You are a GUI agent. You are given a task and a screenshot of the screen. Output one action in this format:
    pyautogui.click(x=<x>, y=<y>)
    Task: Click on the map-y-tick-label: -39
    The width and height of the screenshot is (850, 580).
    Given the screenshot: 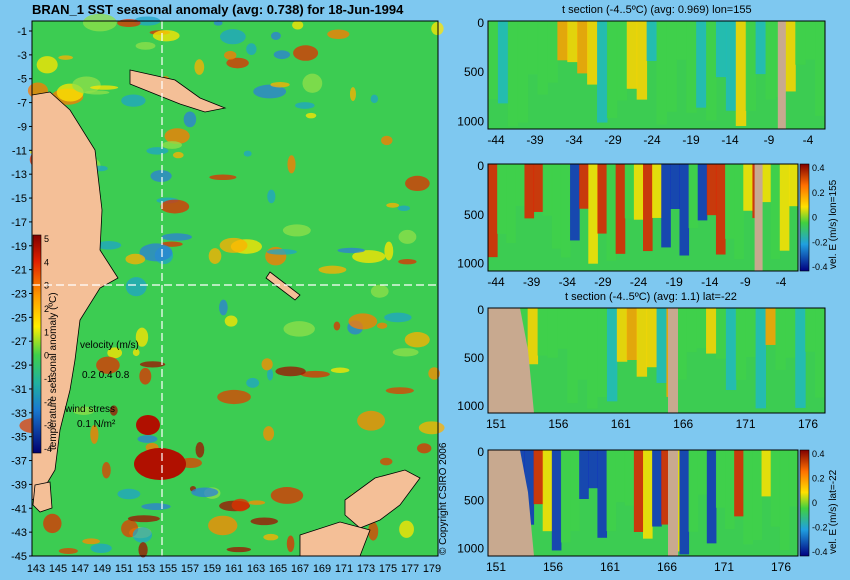 What is the action you would take?
    pyautogui.click(x=19, y=485)
    